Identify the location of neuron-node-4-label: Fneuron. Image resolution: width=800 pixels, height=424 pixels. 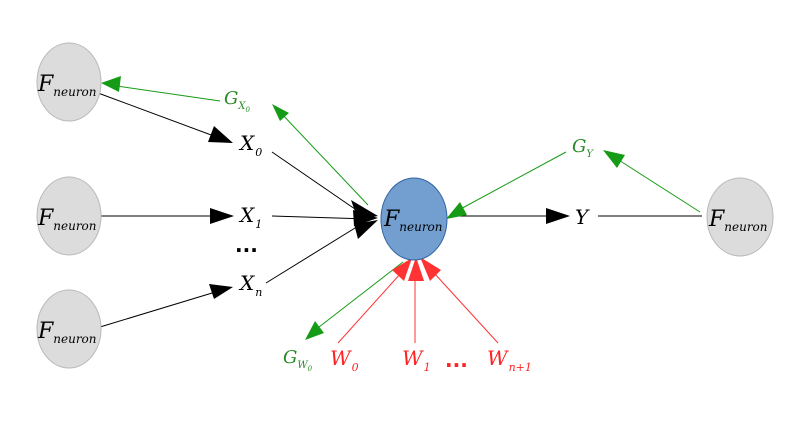
(738, 220).